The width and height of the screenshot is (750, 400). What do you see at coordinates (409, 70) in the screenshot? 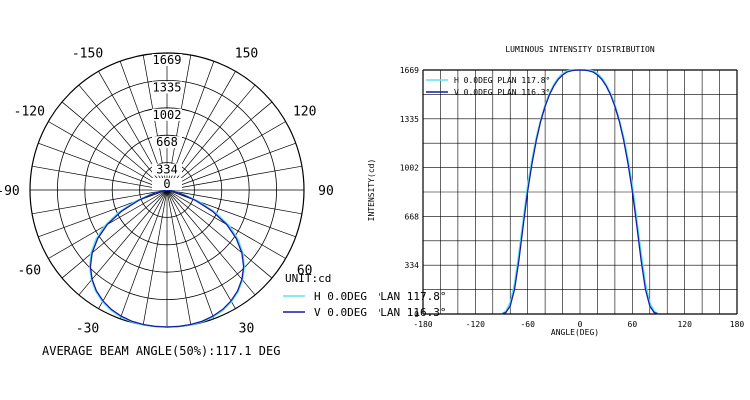
I see `cart-y-tick-label: 1669` at bounding box center [409, 70].